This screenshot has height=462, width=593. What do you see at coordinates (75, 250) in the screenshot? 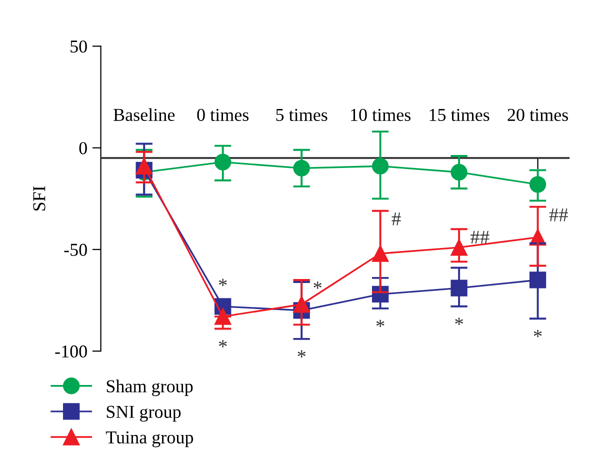
I see `y-tick-label: -50` at bounding box center [75, 250].